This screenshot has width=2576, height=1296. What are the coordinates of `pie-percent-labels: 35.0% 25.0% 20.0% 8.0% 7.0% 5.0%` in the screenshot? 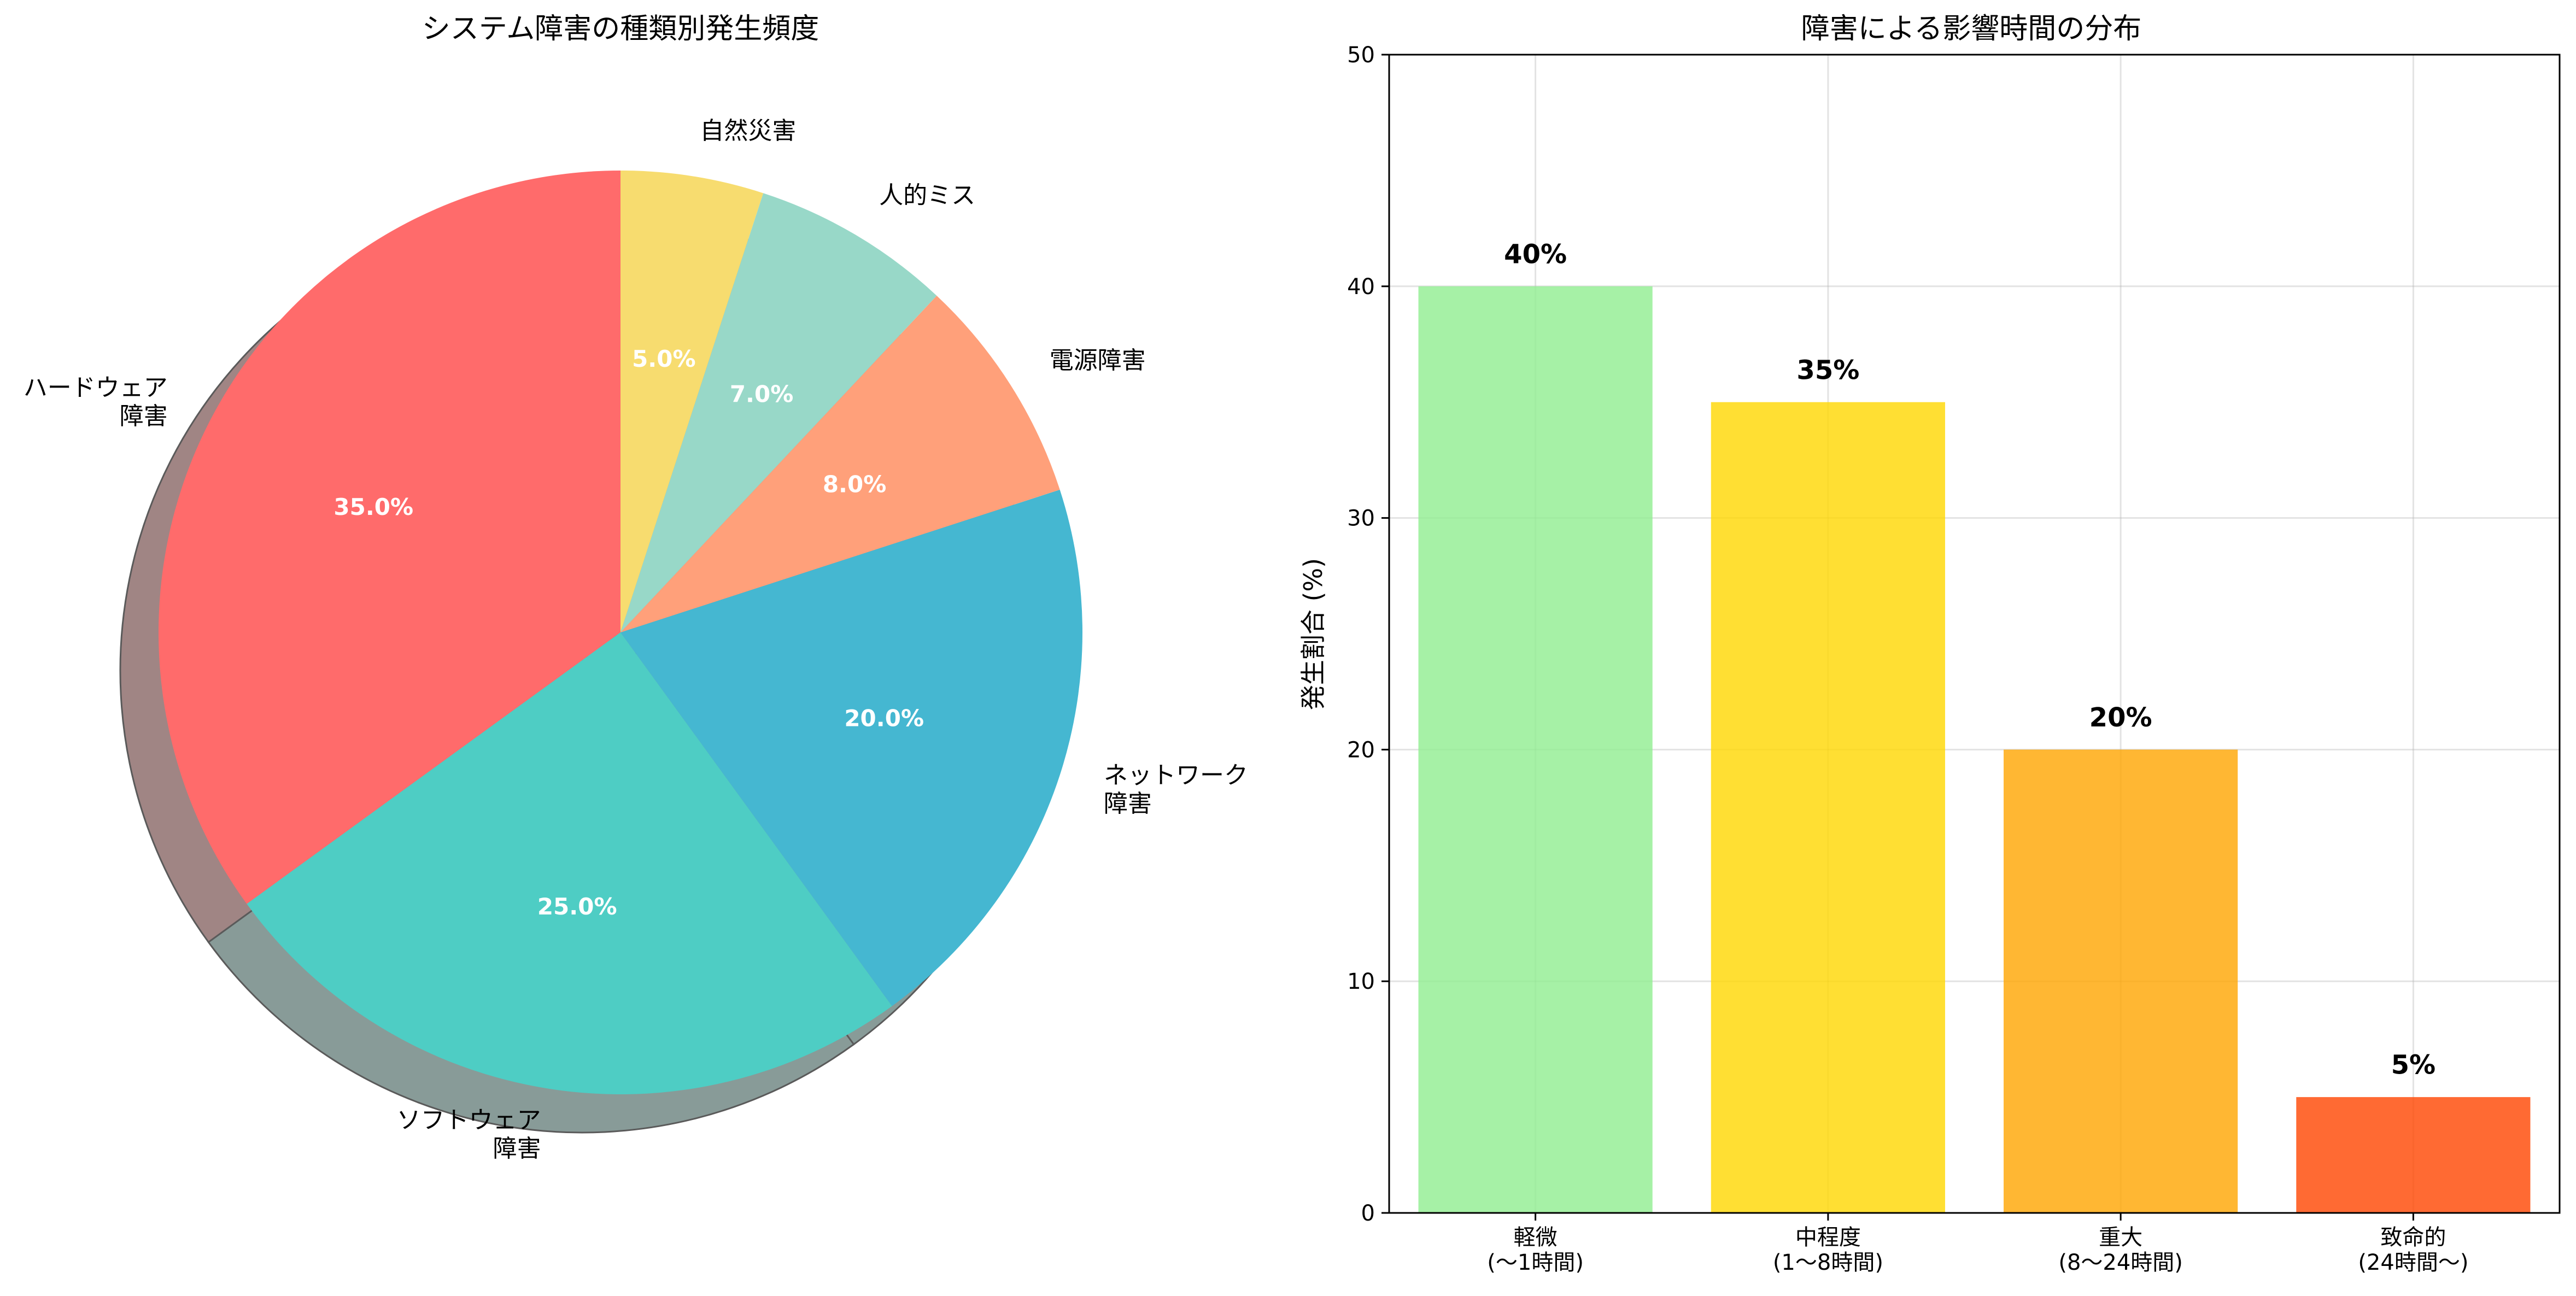 It's located at (629, 633).